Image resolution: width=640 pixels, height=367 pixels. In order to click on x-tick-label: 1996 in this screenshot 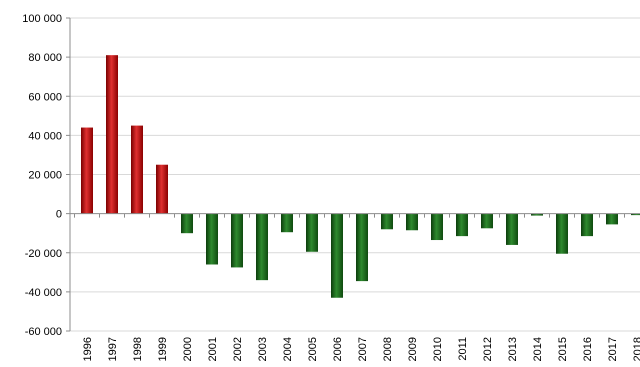, I will do `click(88, 349)`.